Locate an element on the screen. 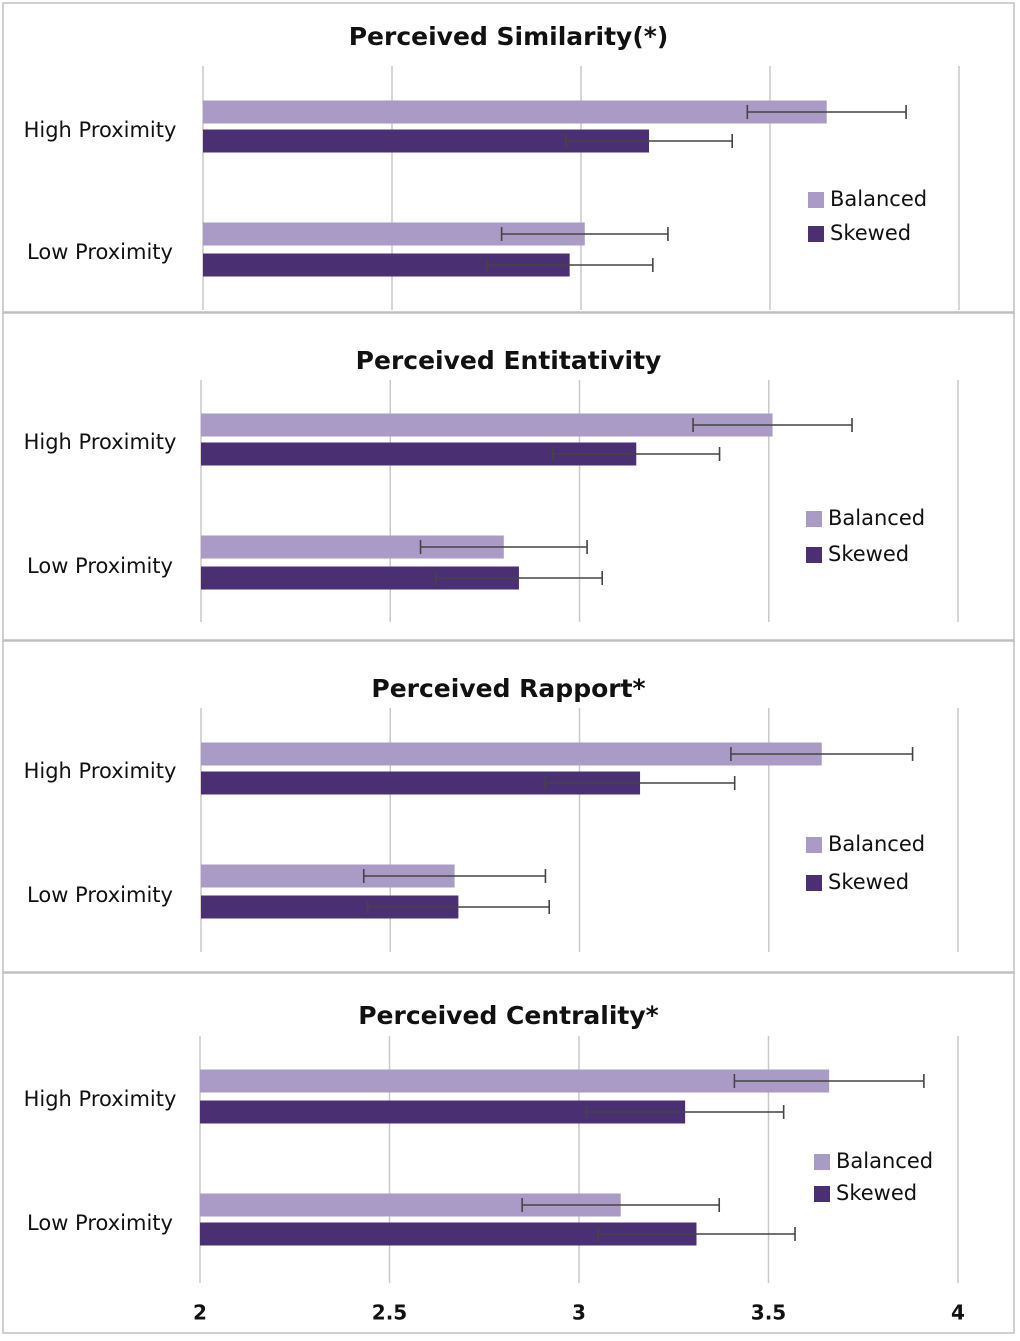  chart-title: Perceived Entitativity is located at coordinates (509, 360).